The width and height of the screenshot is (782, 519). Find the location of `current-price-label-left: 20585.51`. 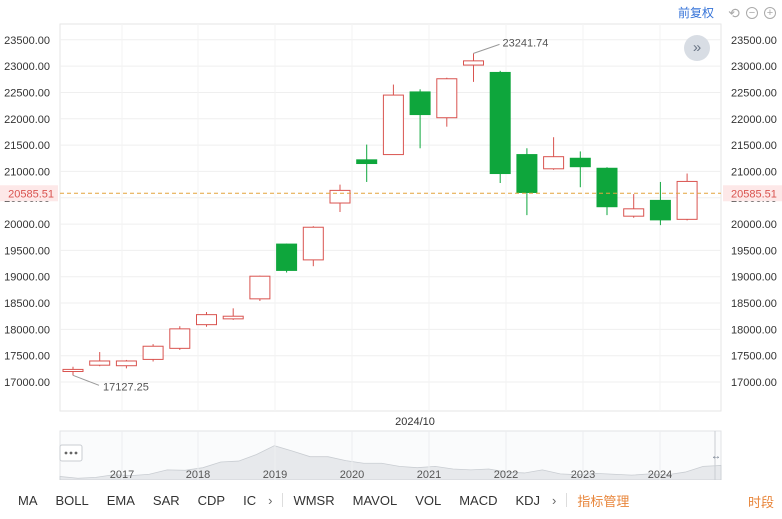

current-price-label-left: 20585.51 is located at coordinates (31, 194).